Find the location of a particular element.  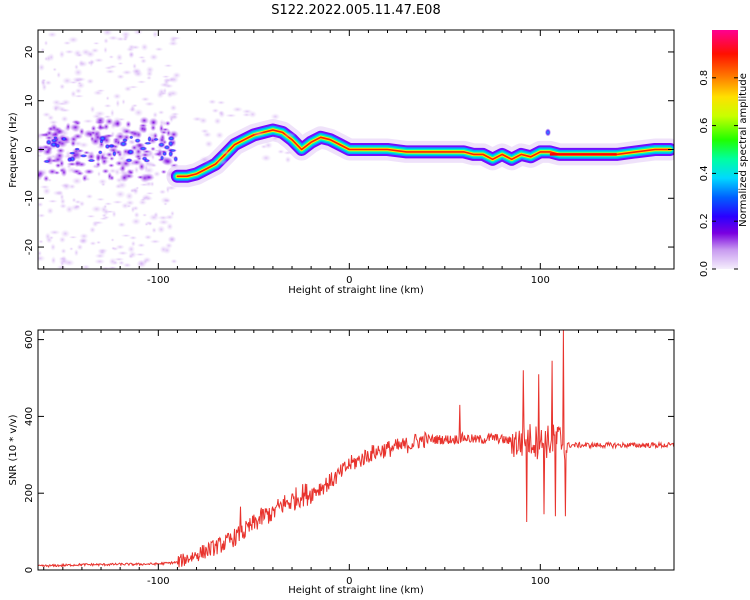

snr-y-tick-label: 0 is located at coordinates (29, 570).